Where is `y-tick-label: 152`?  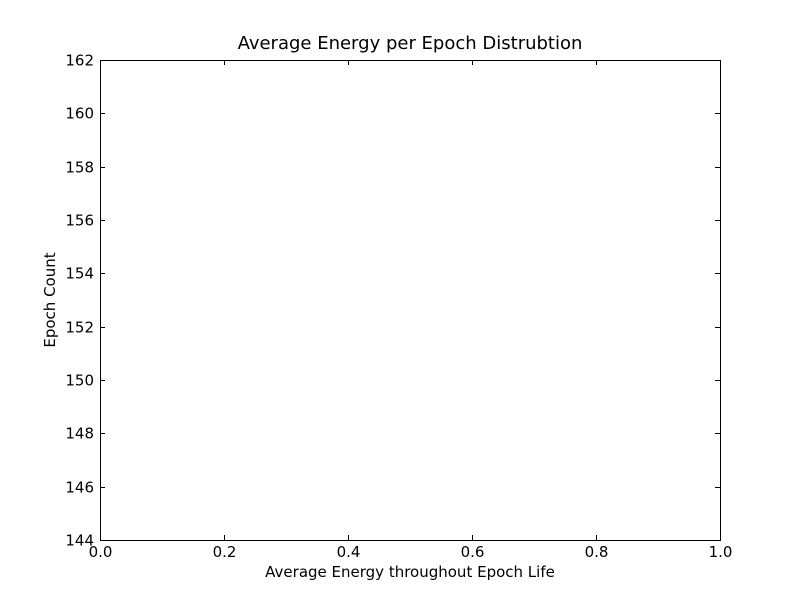 y-tick-label: 152 is located at coordinates (79, 328).